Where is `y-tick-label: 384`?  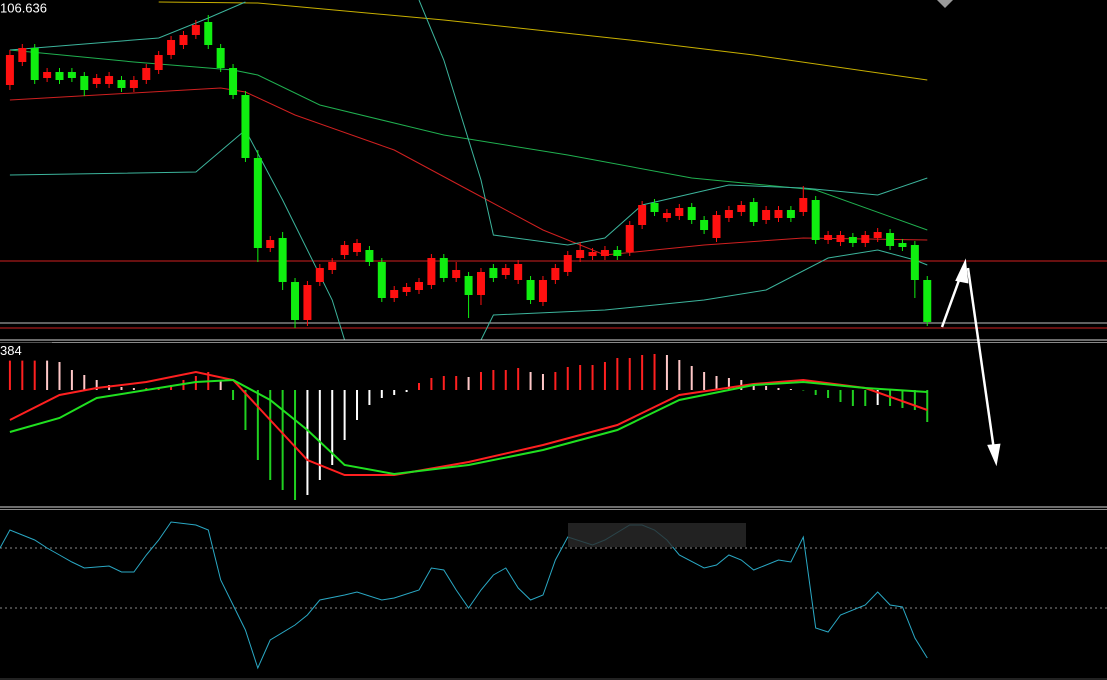
y-tick-label: 384 is located at coordinates (11, 350).